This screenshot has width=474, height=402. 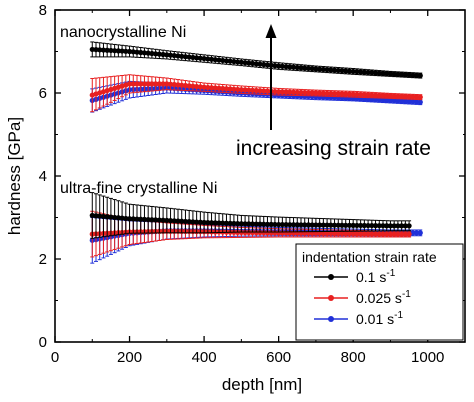 I want to click on x-tick-label: 600, so click(x=278, y=357).